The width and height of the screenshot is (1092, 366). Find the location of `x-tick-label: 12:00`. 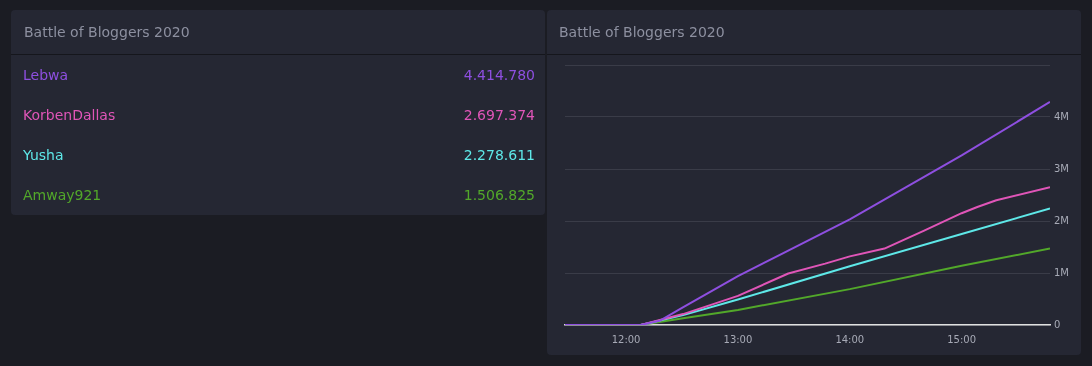

x-tick-label: 12:00 is located at coordinates (626, 339).